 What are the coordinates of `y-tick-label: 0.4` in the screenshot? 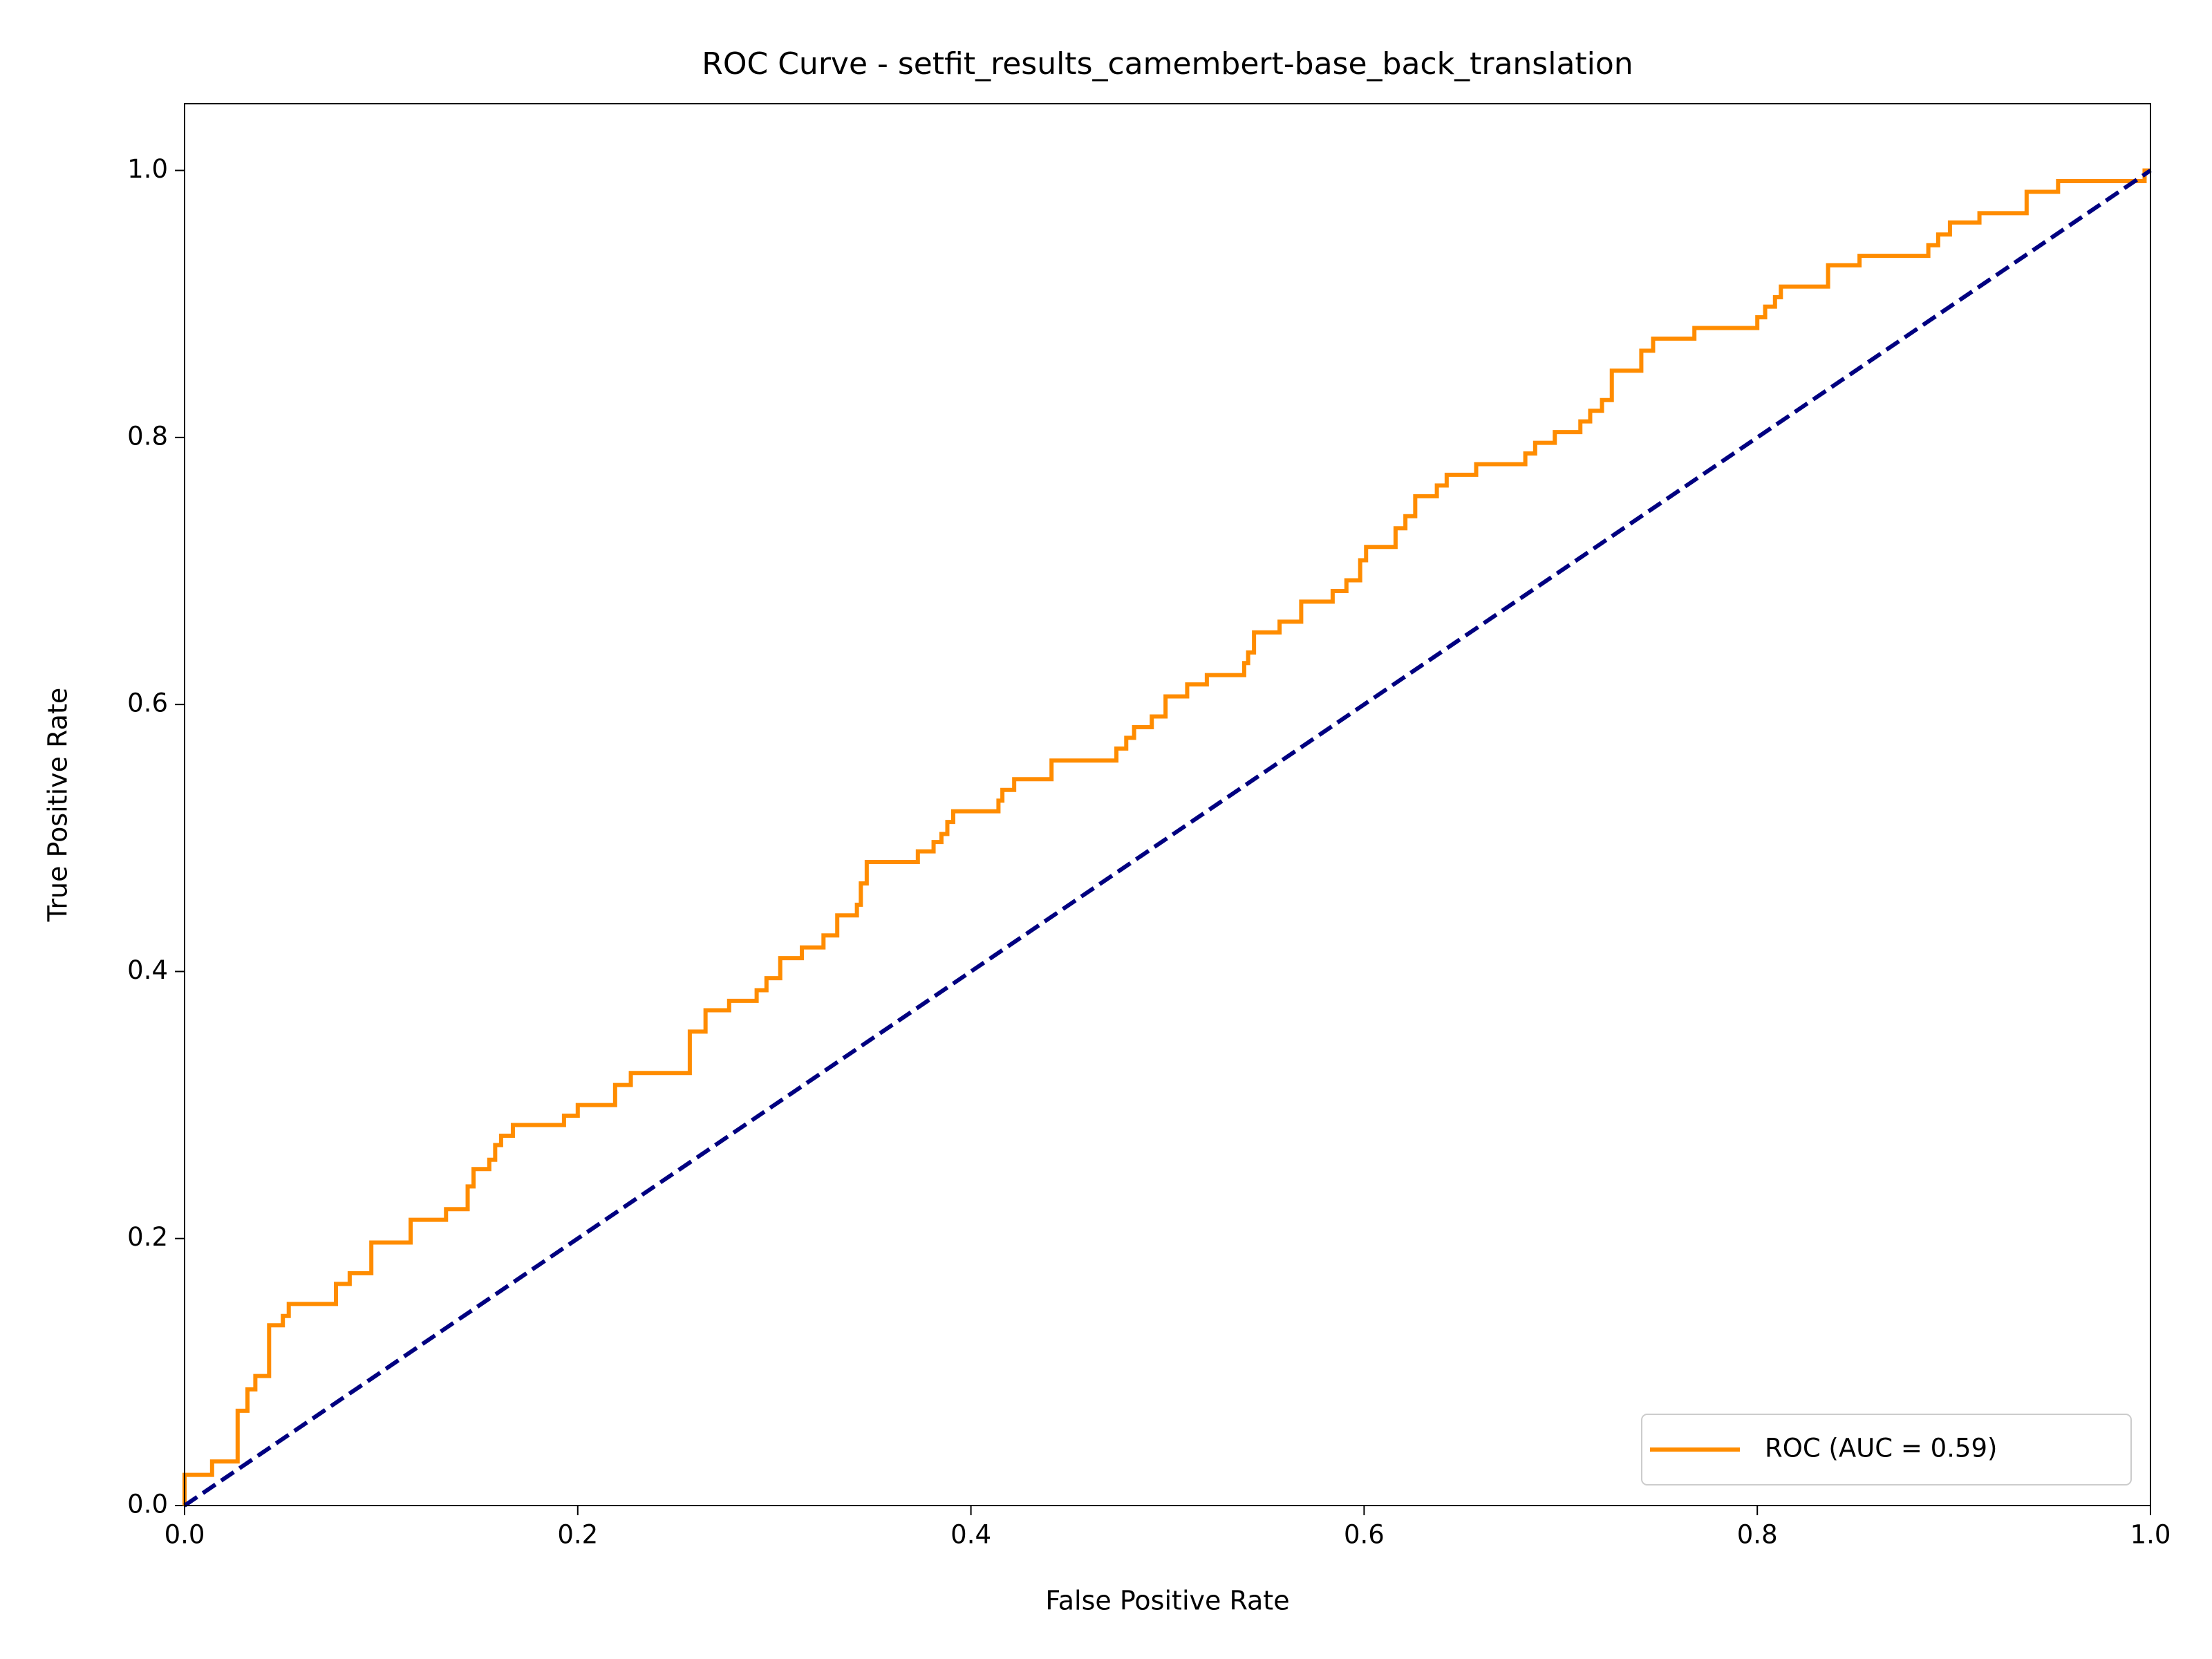 It's located at (147, 970).